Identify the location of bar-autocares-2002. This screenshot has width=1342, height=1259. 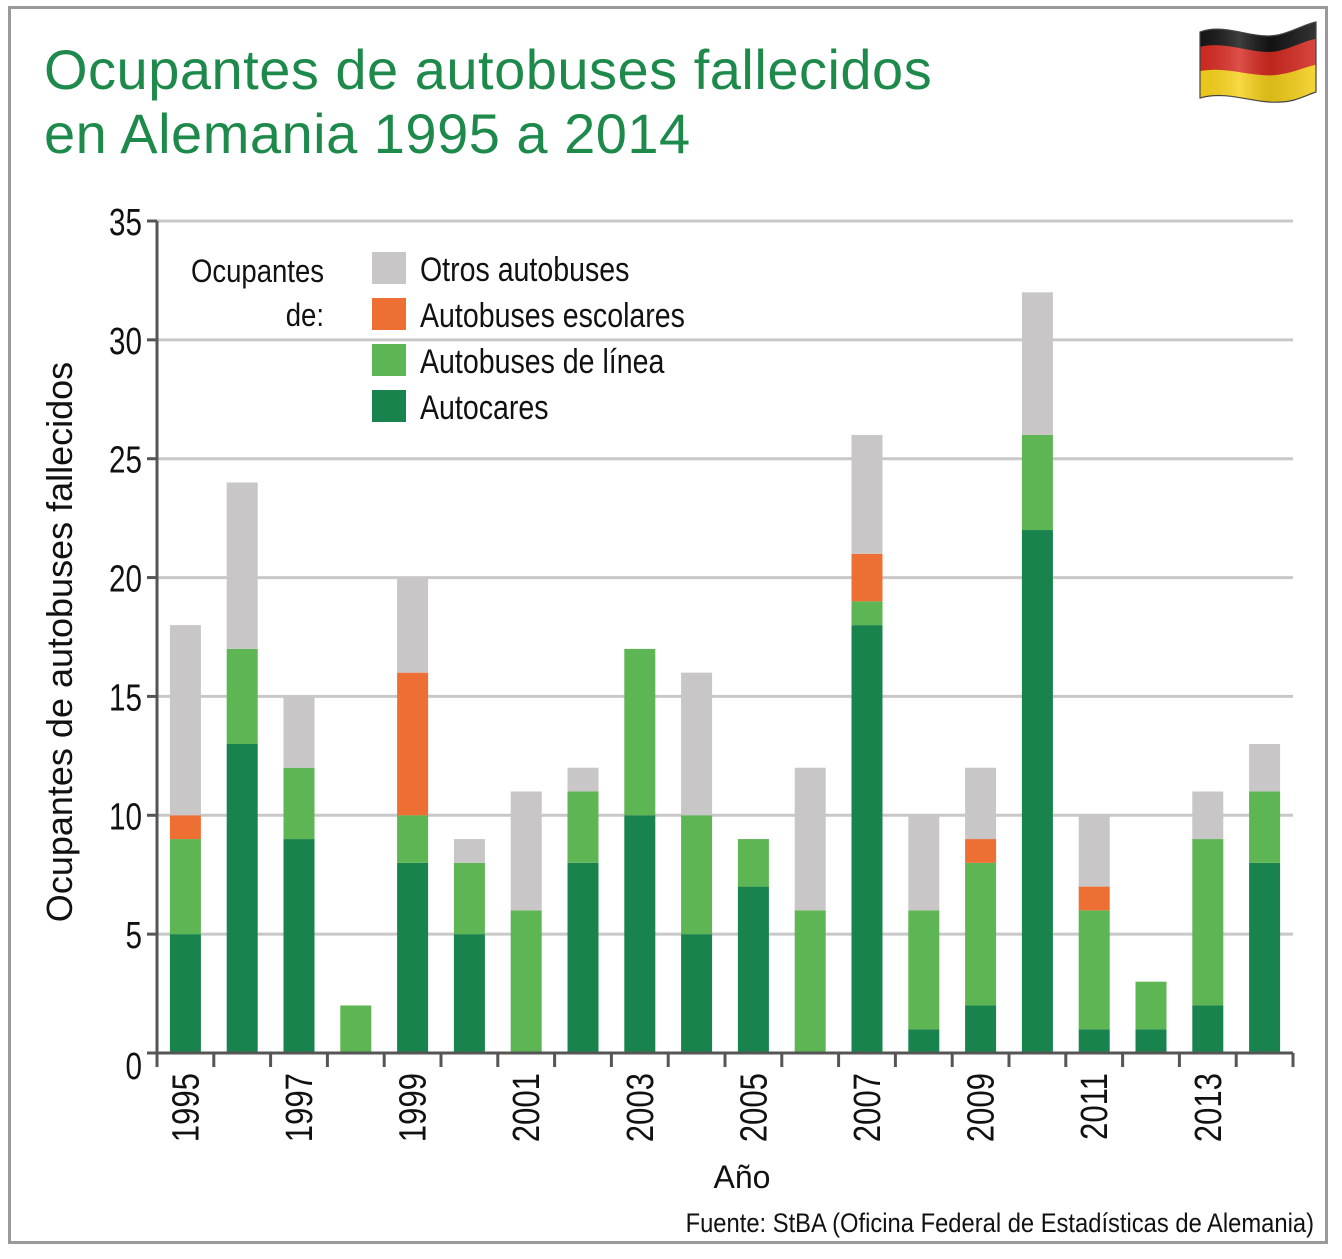
(583, 957).